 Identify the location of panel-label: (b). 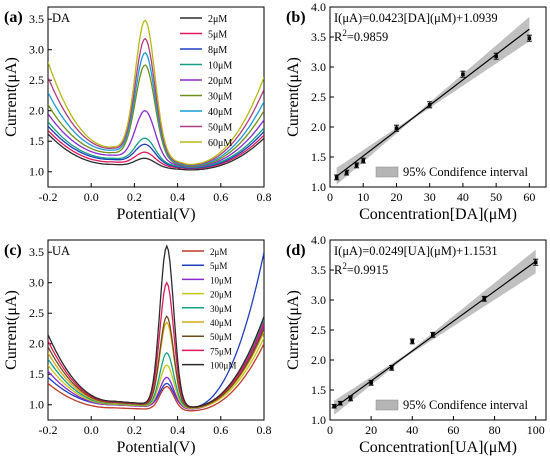
(296, 17).